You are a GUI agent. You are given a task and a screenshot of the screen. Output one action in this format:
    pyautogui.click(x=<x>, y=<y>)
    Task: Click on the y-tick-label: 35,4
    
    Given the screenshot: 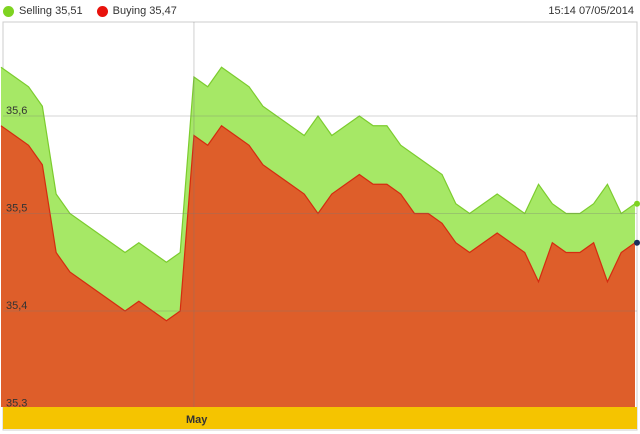 What is the action you would take?
    pyautogui.click(x=16, y=306)
    